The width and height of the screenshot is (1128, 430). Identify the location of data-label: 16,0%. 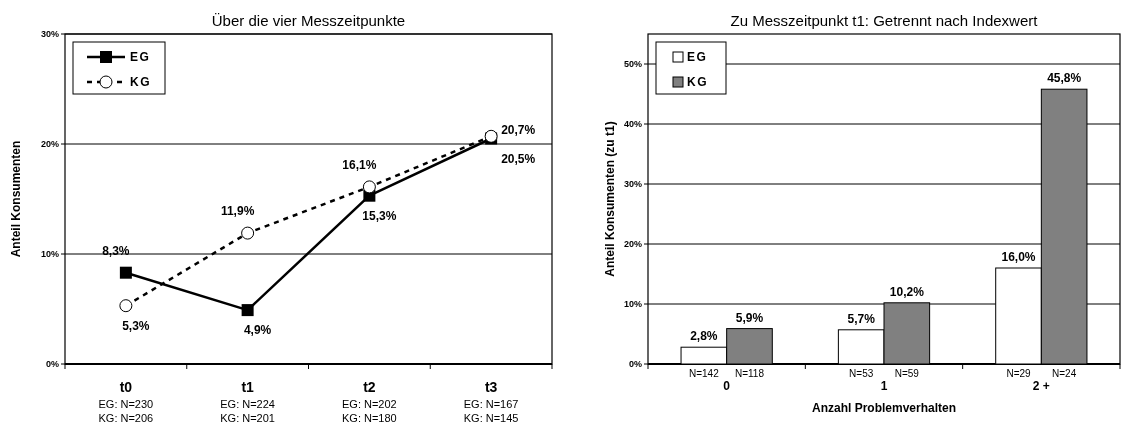
(1018, 257).